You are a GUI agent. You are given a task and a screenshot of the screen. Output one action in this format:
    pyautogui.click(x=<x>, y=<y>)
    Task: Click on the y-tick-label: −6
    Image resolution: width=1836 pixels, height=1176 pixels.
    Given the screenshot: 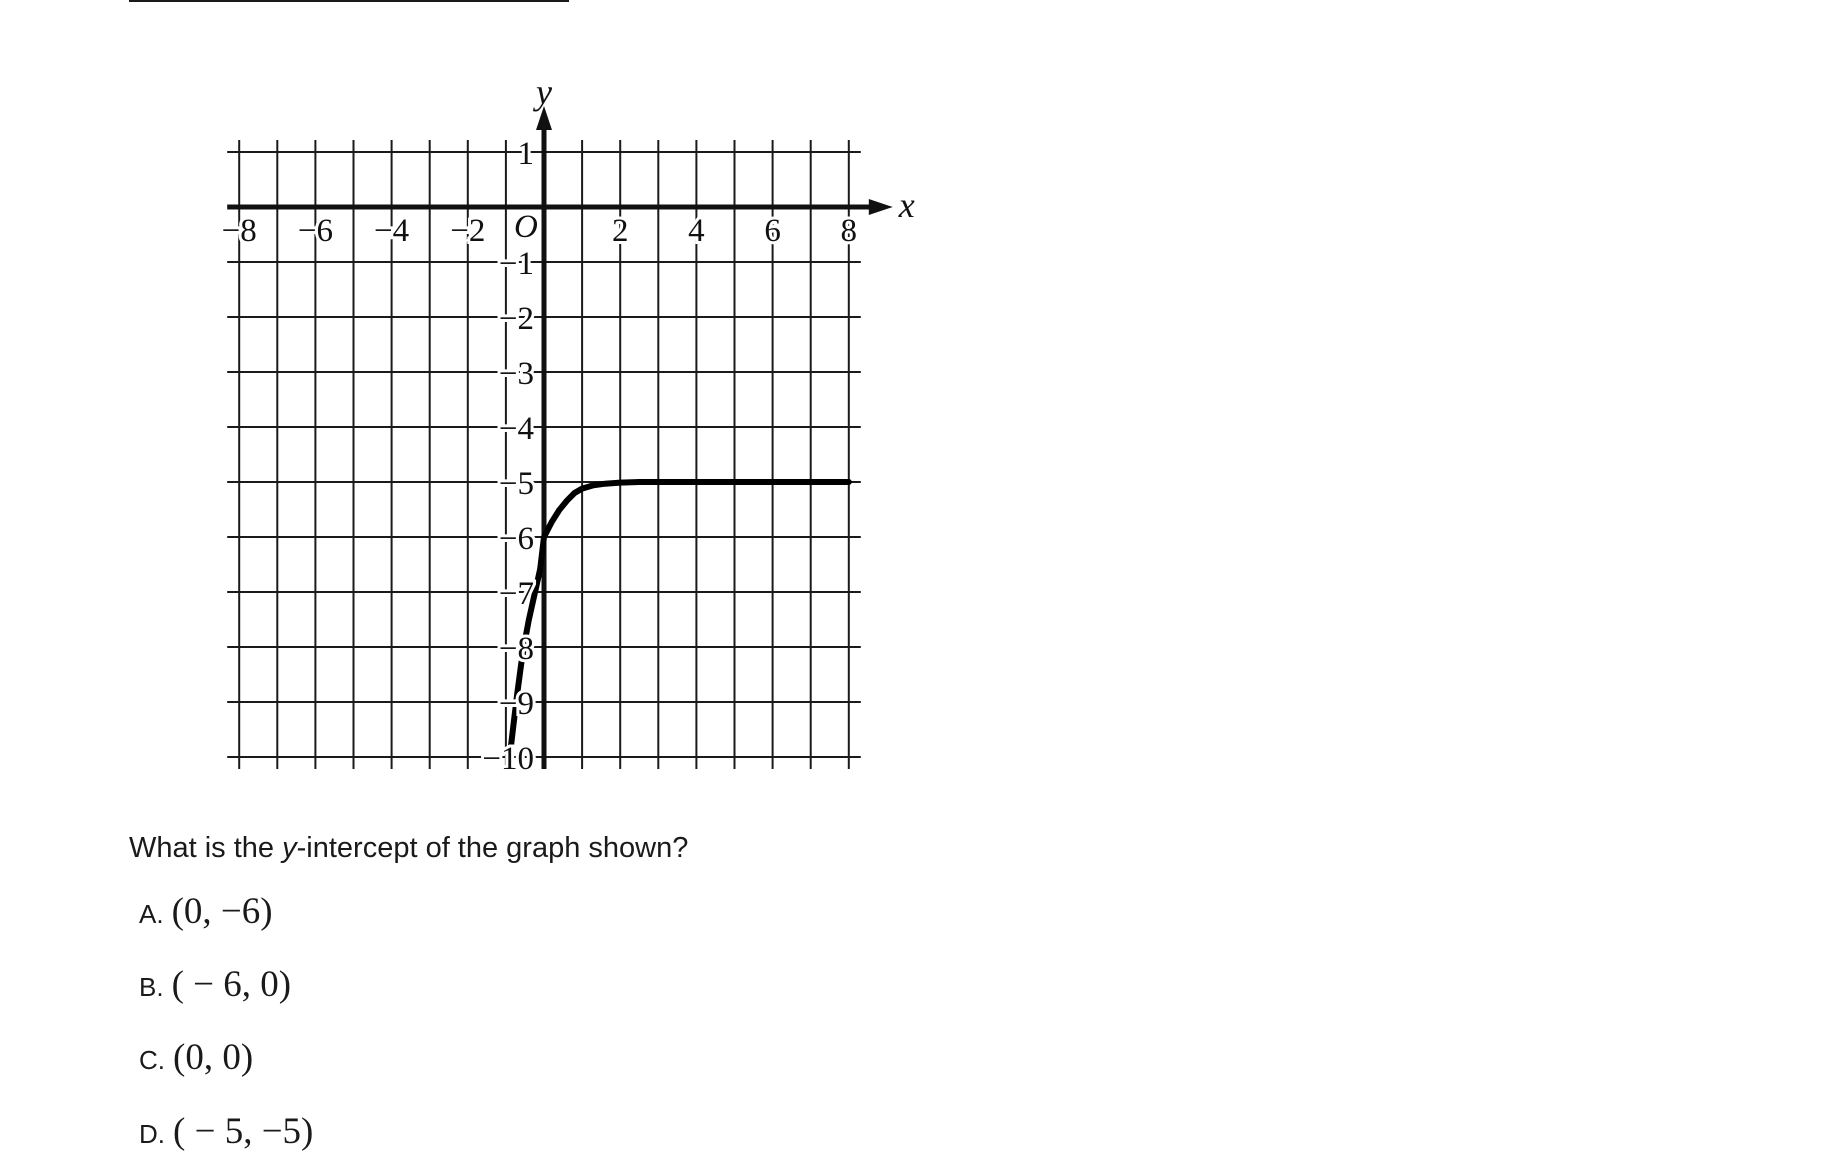 What is the action you would take?
    pyautogui.click(x=516, y=539)
    